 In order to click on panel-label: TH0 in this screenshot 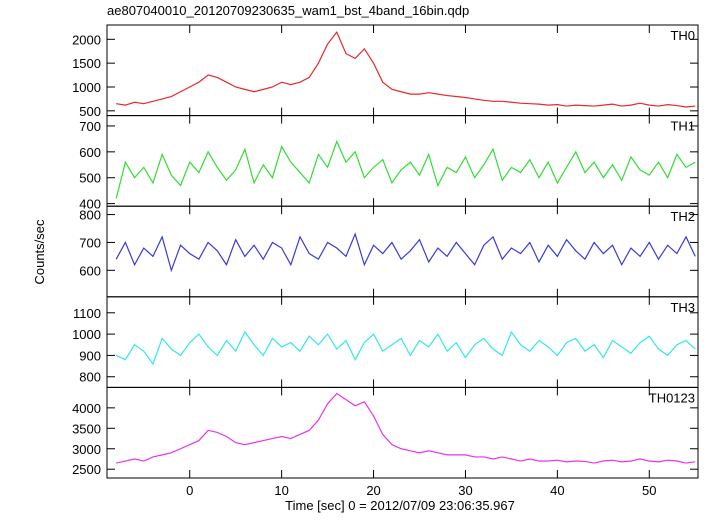, I will do `click(682, 35)`.